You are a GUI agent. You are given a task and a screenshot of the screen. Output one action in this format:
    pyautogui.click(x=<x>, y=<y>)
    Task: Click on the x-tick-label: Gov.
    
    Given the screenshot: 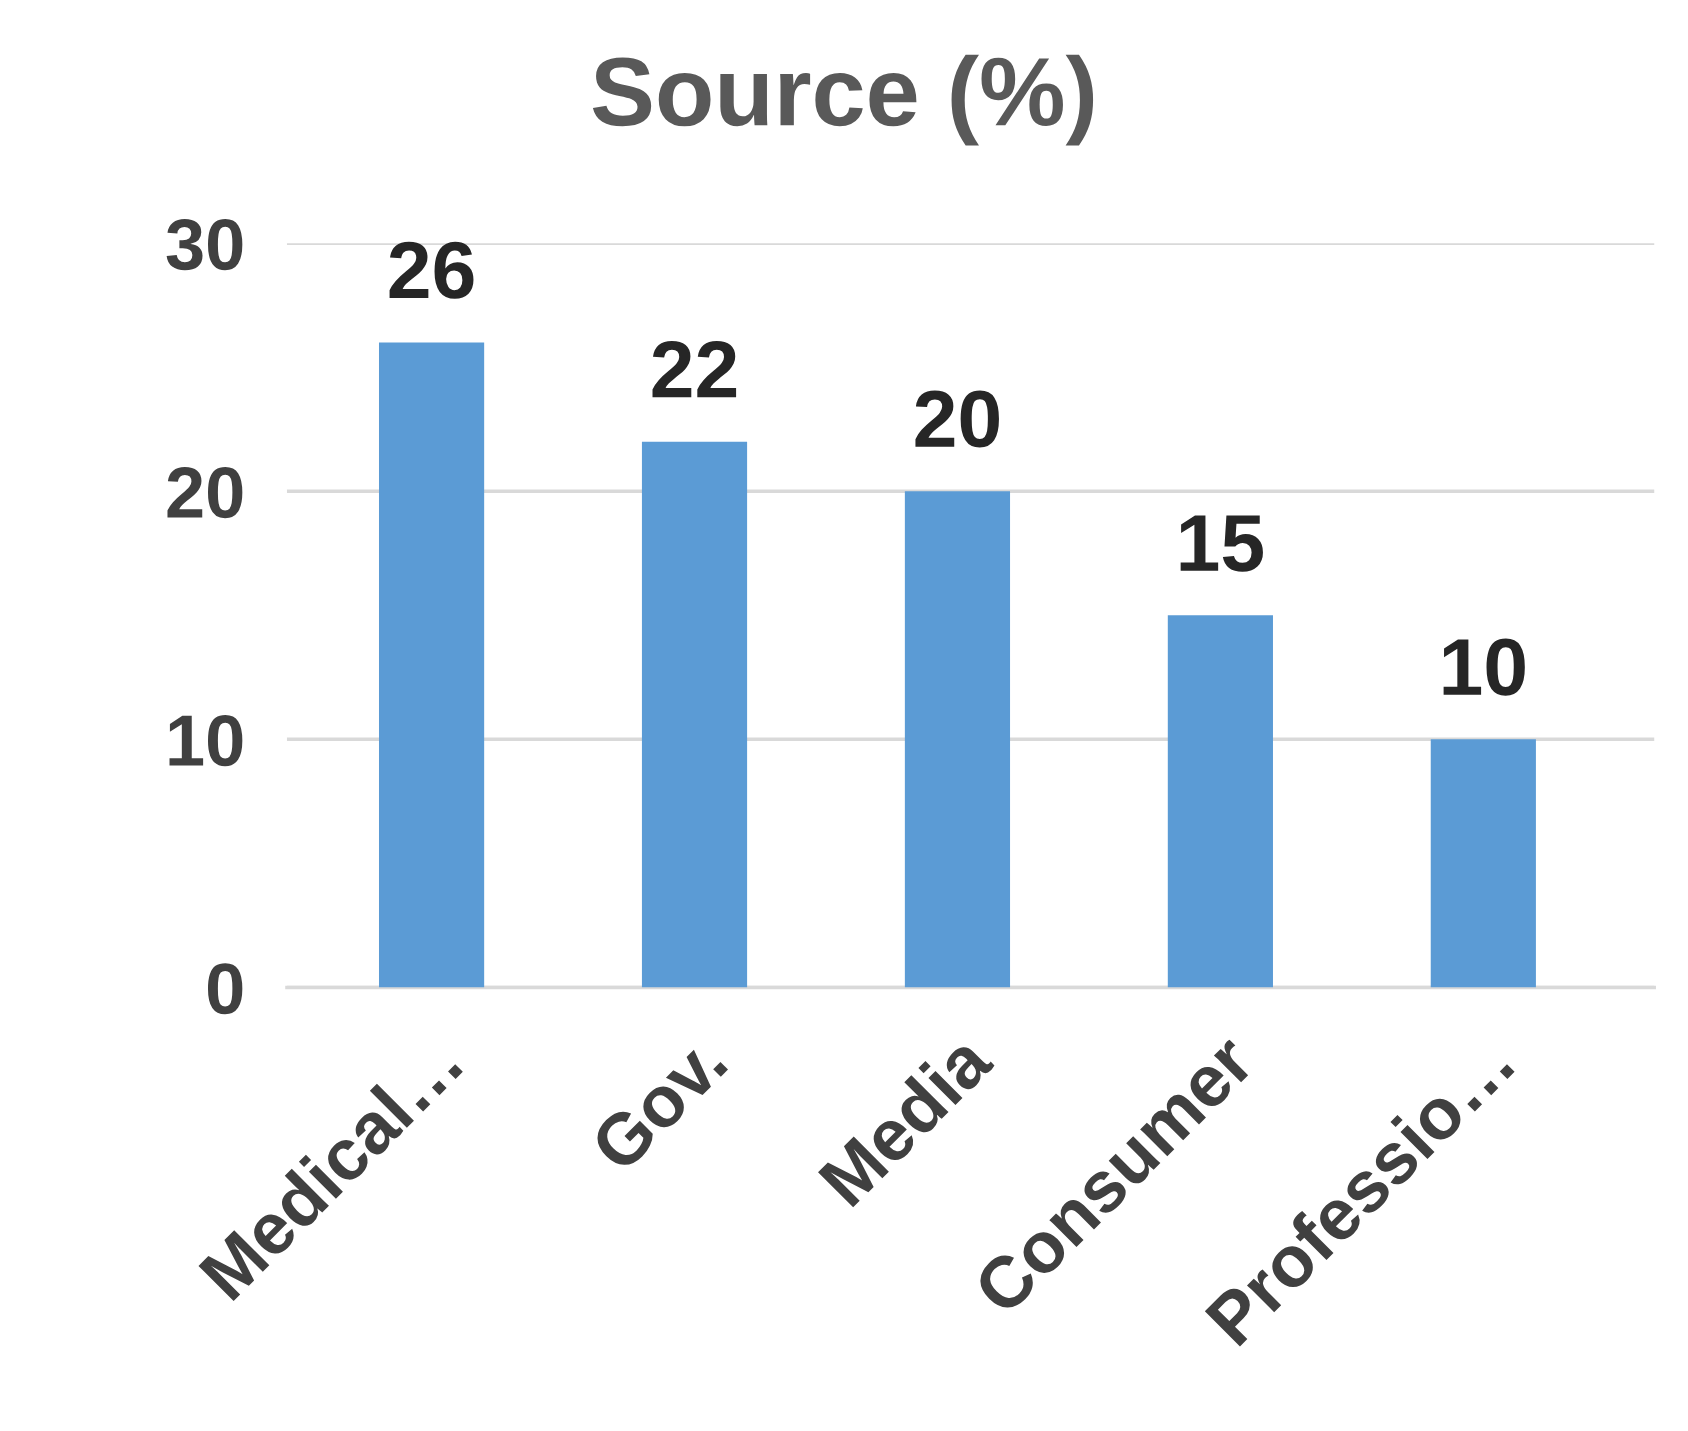 What is the action you would take?
    pyautogui.click(x=658, y=1104)
    